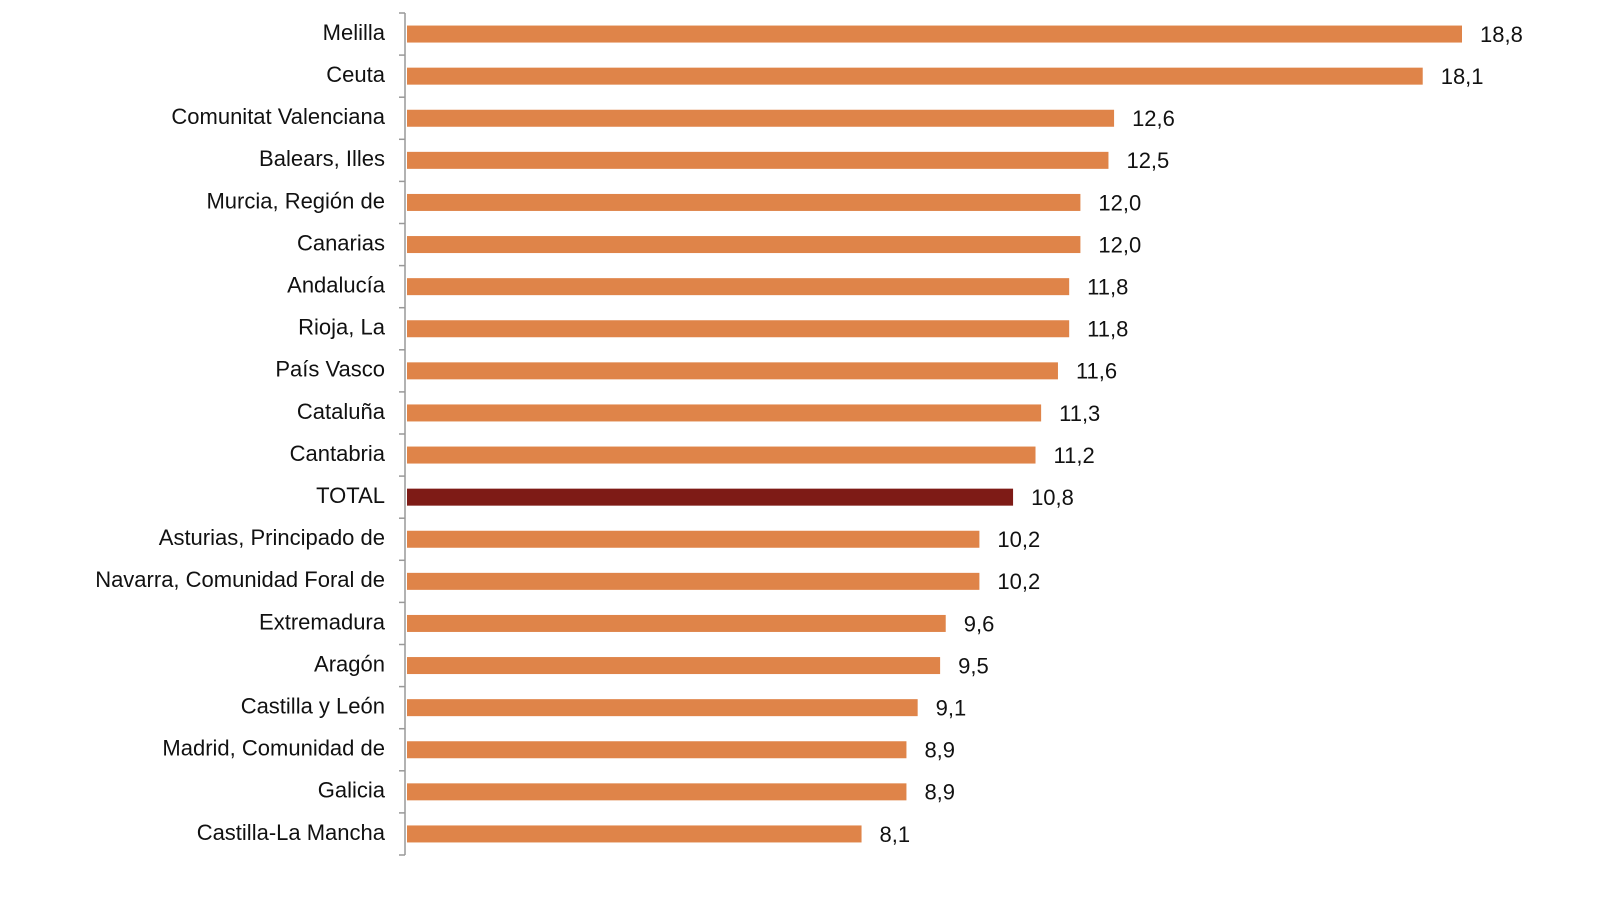  I want to click on value-label: 8,1, so click(895, 834).